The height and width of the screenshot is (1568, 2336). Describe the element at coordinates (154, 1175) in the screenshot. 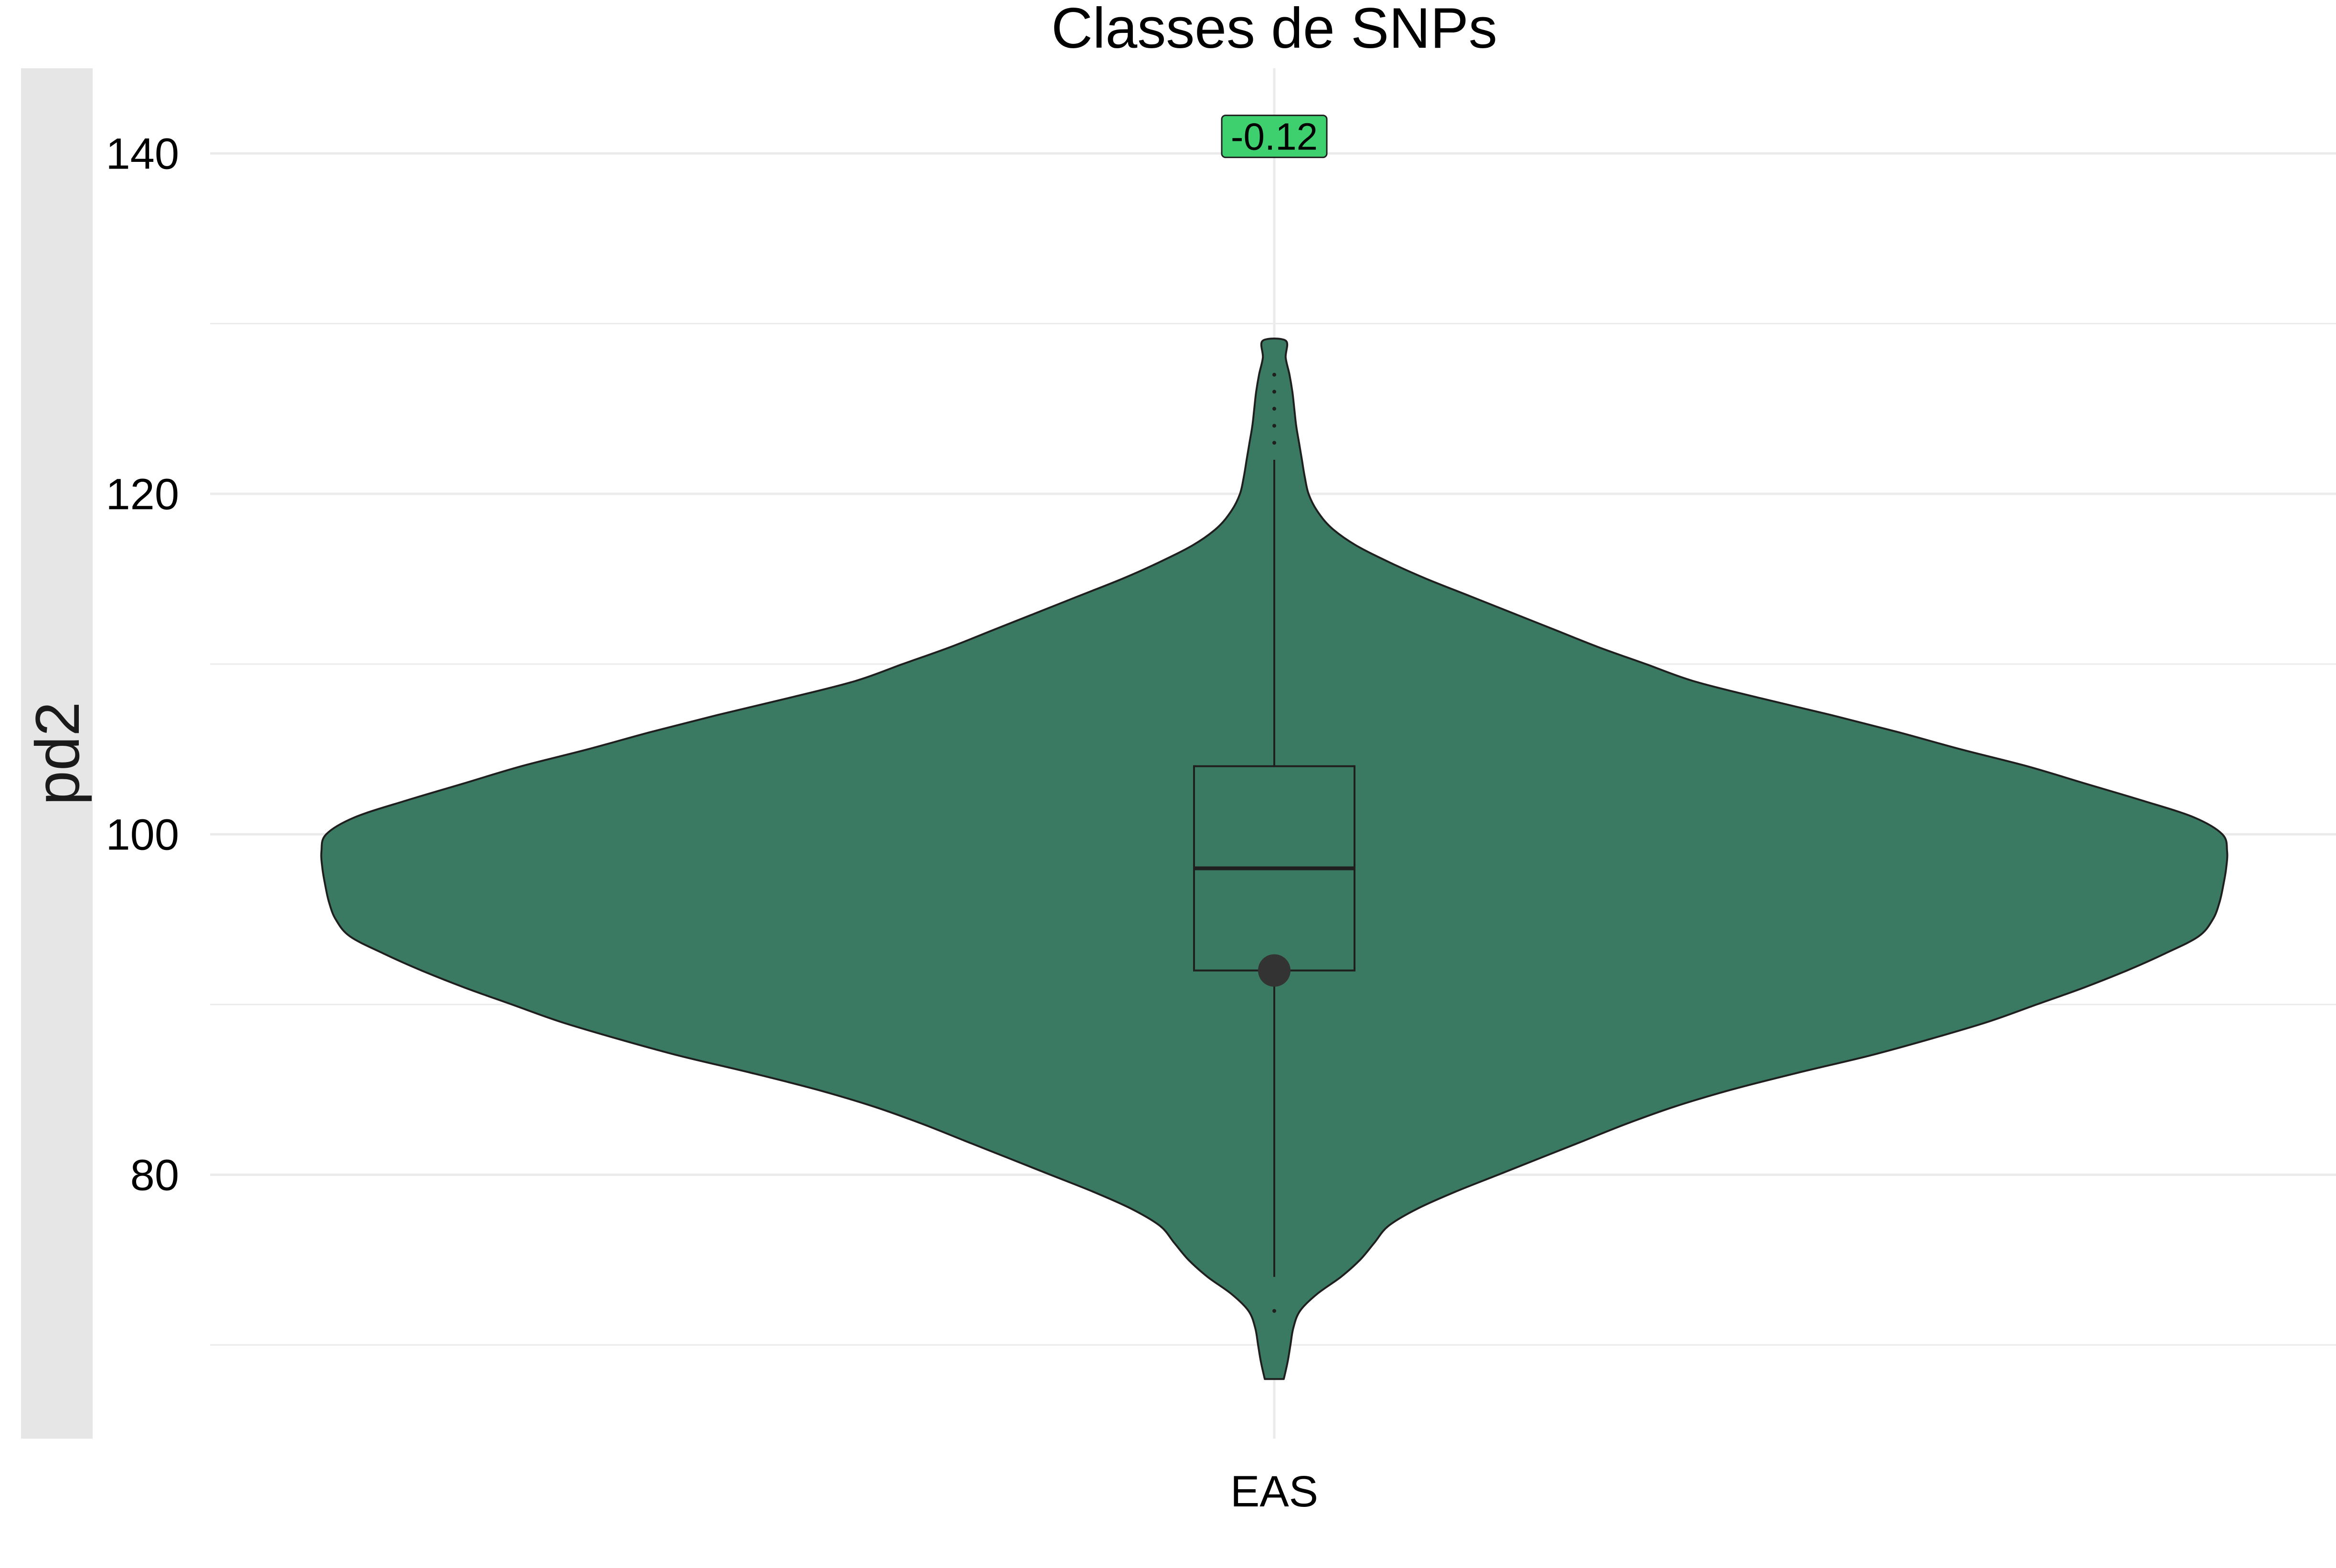

I see `y-tick-label: 80` at that location.